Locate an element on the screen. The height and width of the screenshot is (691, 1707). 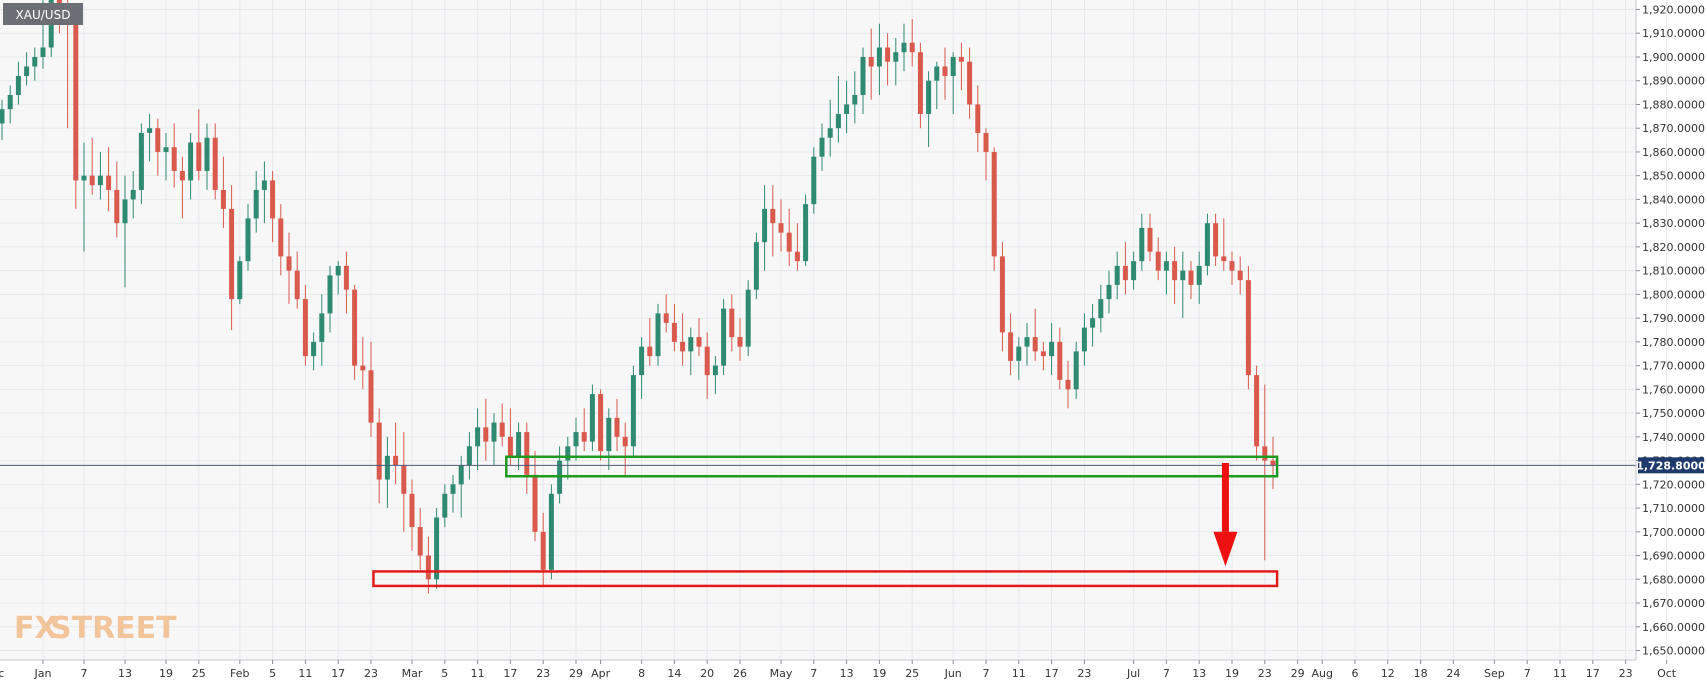
y-tick-label: 1,890.0000 is located at coordinates (1673, 81).